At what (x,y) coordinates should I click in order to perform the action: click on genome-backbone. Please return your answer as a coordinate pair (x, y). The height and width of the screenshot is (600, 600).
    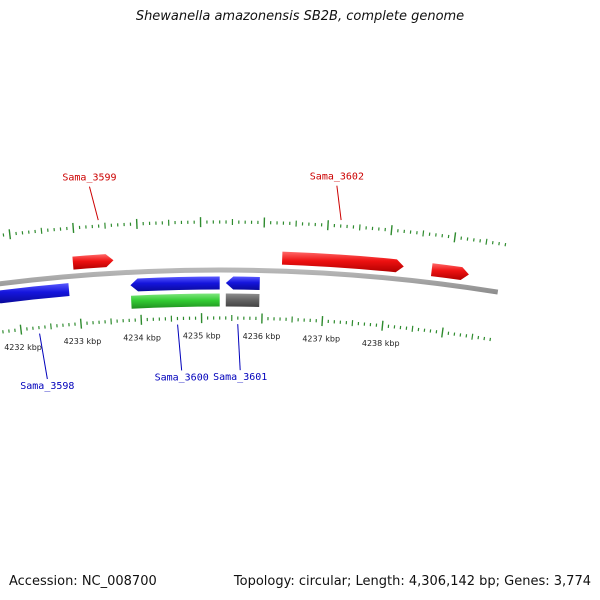
    Looking at the image, I should click on (249, 281).